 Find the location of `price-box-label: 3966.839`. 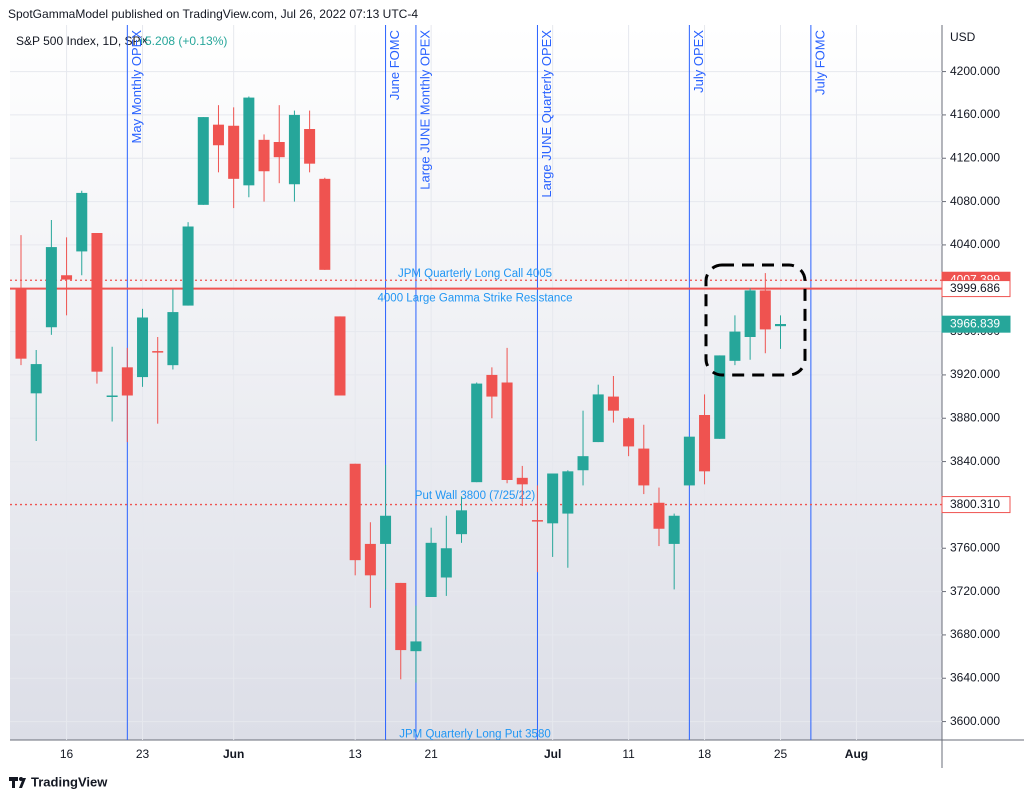

price-box-label: 3966.839 is located at coordinates (975, 323).